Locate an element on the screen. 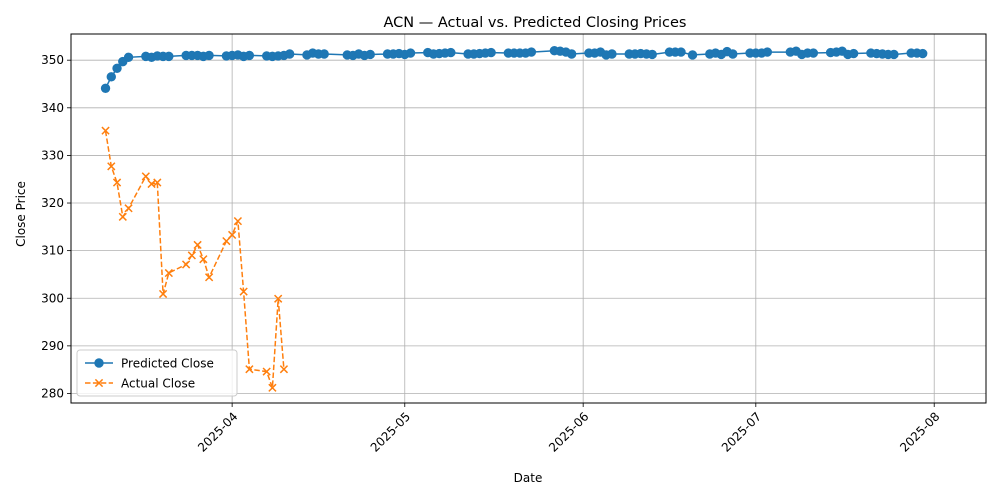  legend-actual-close-marker is located at coordinates (99, 383).